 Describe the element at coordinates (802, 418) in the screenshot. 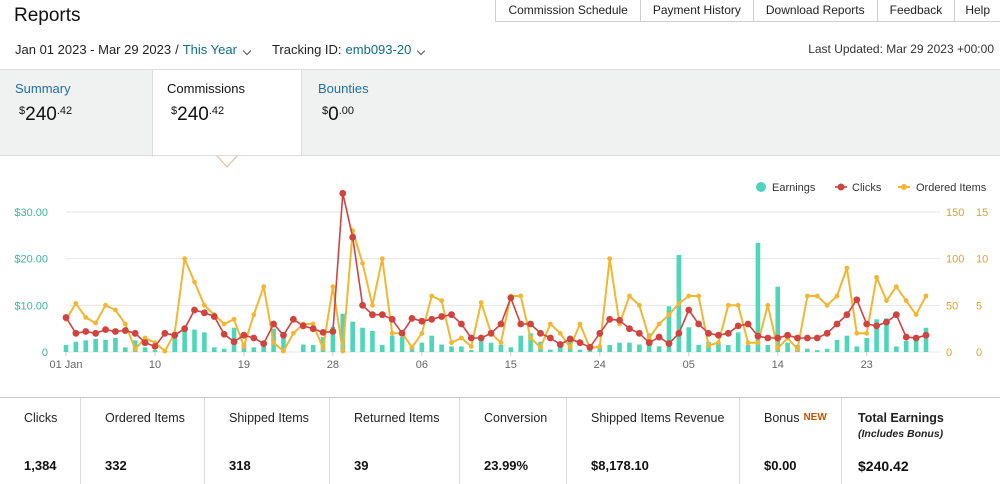

I see `stat-label: Bonus NEW` at that location.